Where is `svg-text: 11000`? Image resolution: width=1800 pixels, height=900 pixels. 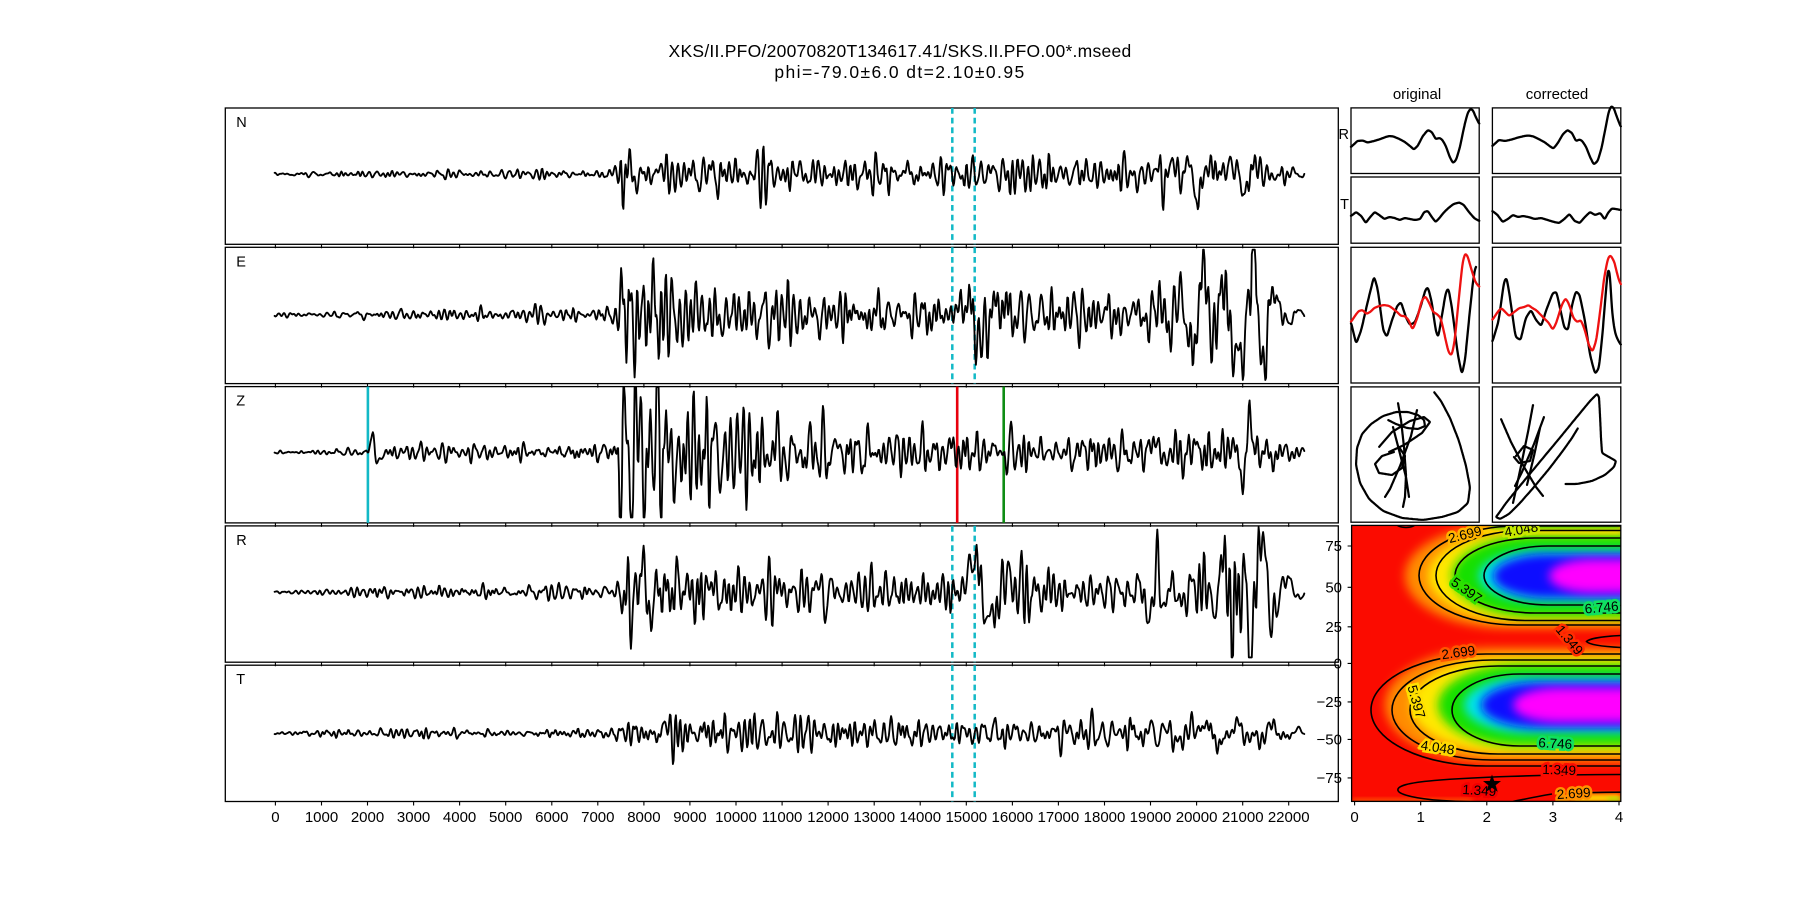 svg-text: 11000 is located at coordinates (782, 817).